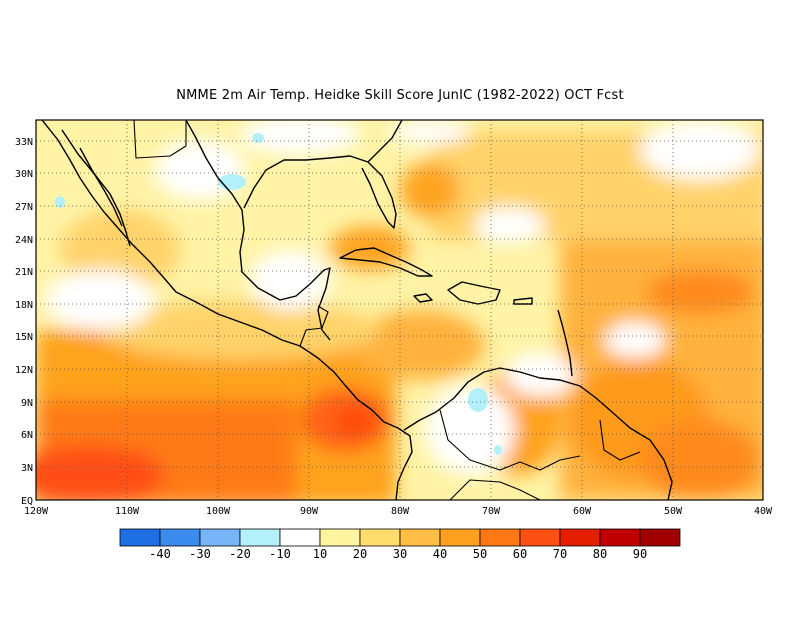 This screenshot has width=800, height=618. What do you see at coordinates (673, 511) in the screenshot?
I see `lon-label: 50W` at bounding box center [673, 511].